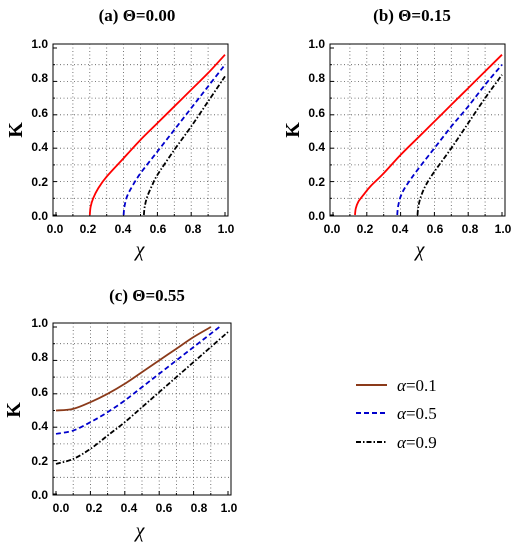  I want to click on panel-a-frame, so click(140, 130).